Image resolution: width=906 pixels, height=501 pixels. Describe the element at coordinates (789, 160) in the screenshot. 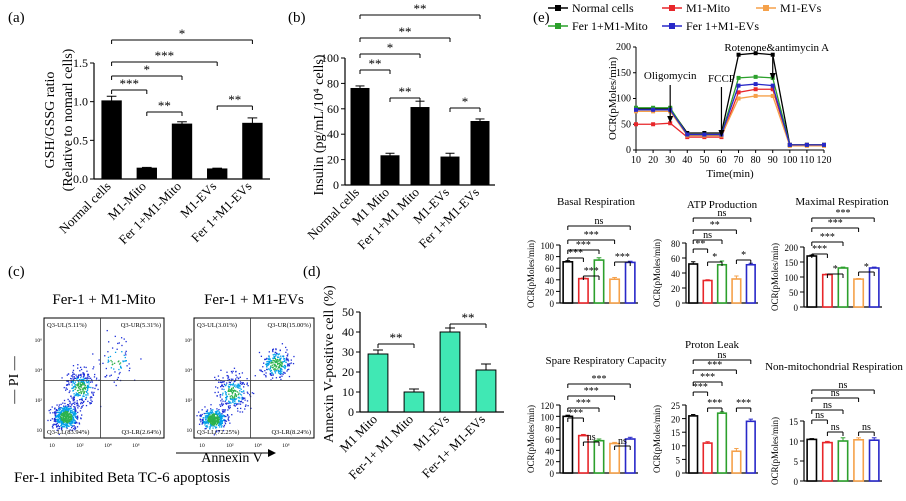

I see `x-tick-label-e: 100` at that location.